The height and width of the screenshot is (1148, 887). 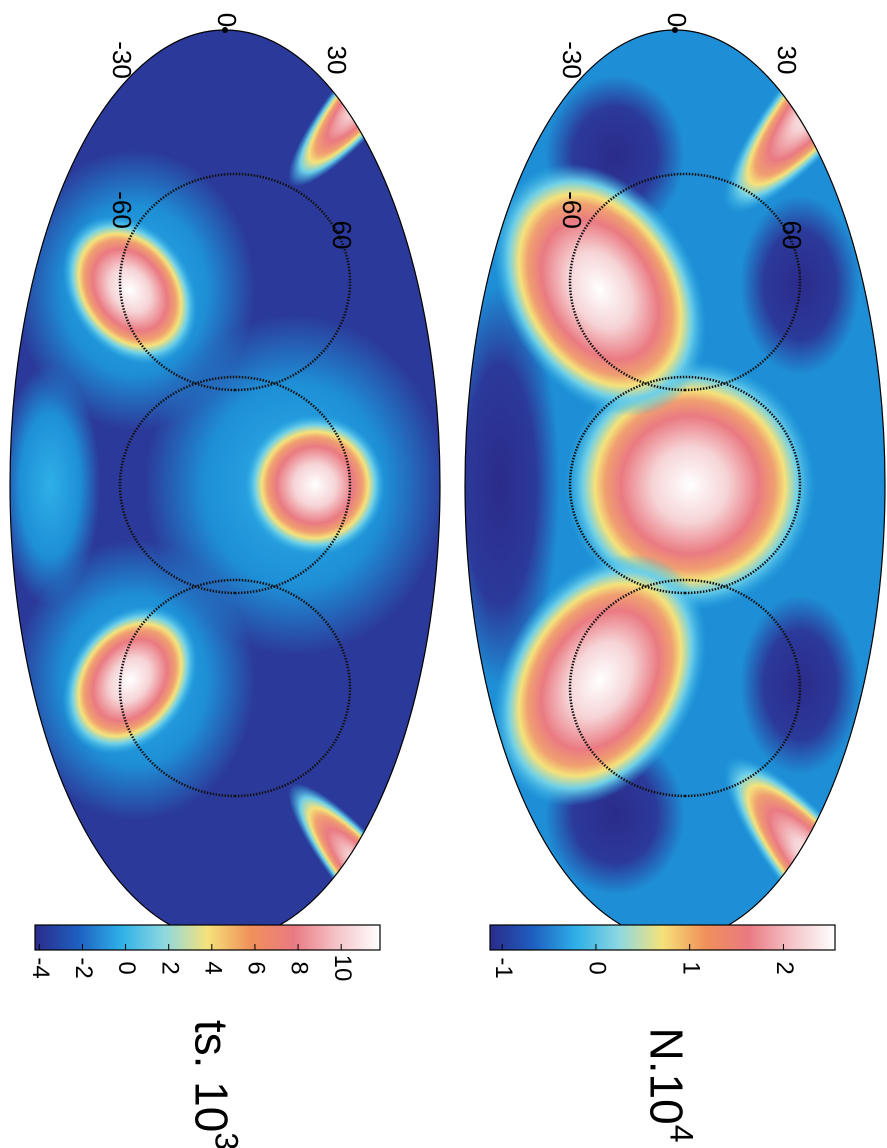 What do you see at coordinates (666, 1076) in the screenshot?
I see `colorbar-title-base: N.10` at bounding box center [666, 1076].